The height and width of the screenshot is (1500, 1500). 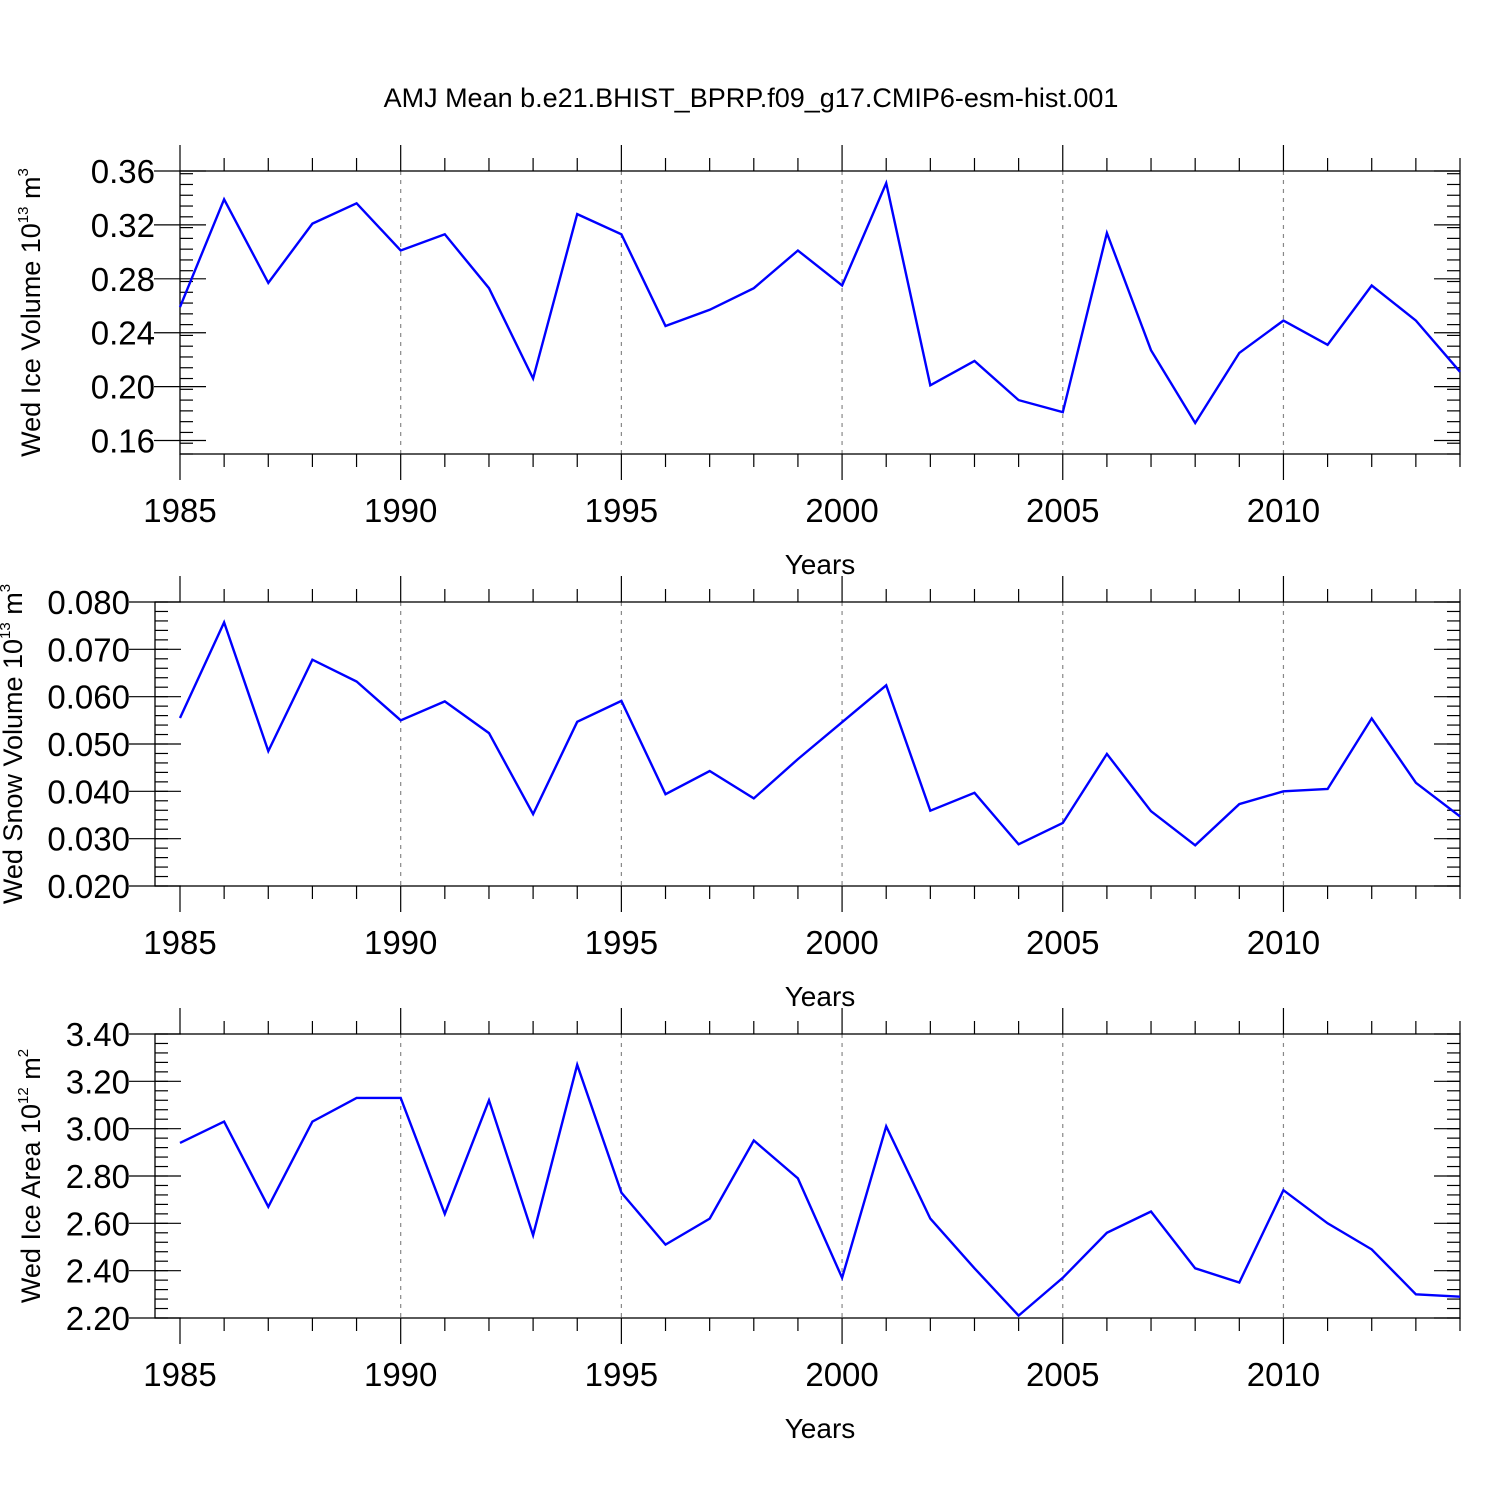 What do you see at coordinates (88, 839) in the screenshot?
I see `y-tick-label: 0.030` at bounding box center [88, 839].